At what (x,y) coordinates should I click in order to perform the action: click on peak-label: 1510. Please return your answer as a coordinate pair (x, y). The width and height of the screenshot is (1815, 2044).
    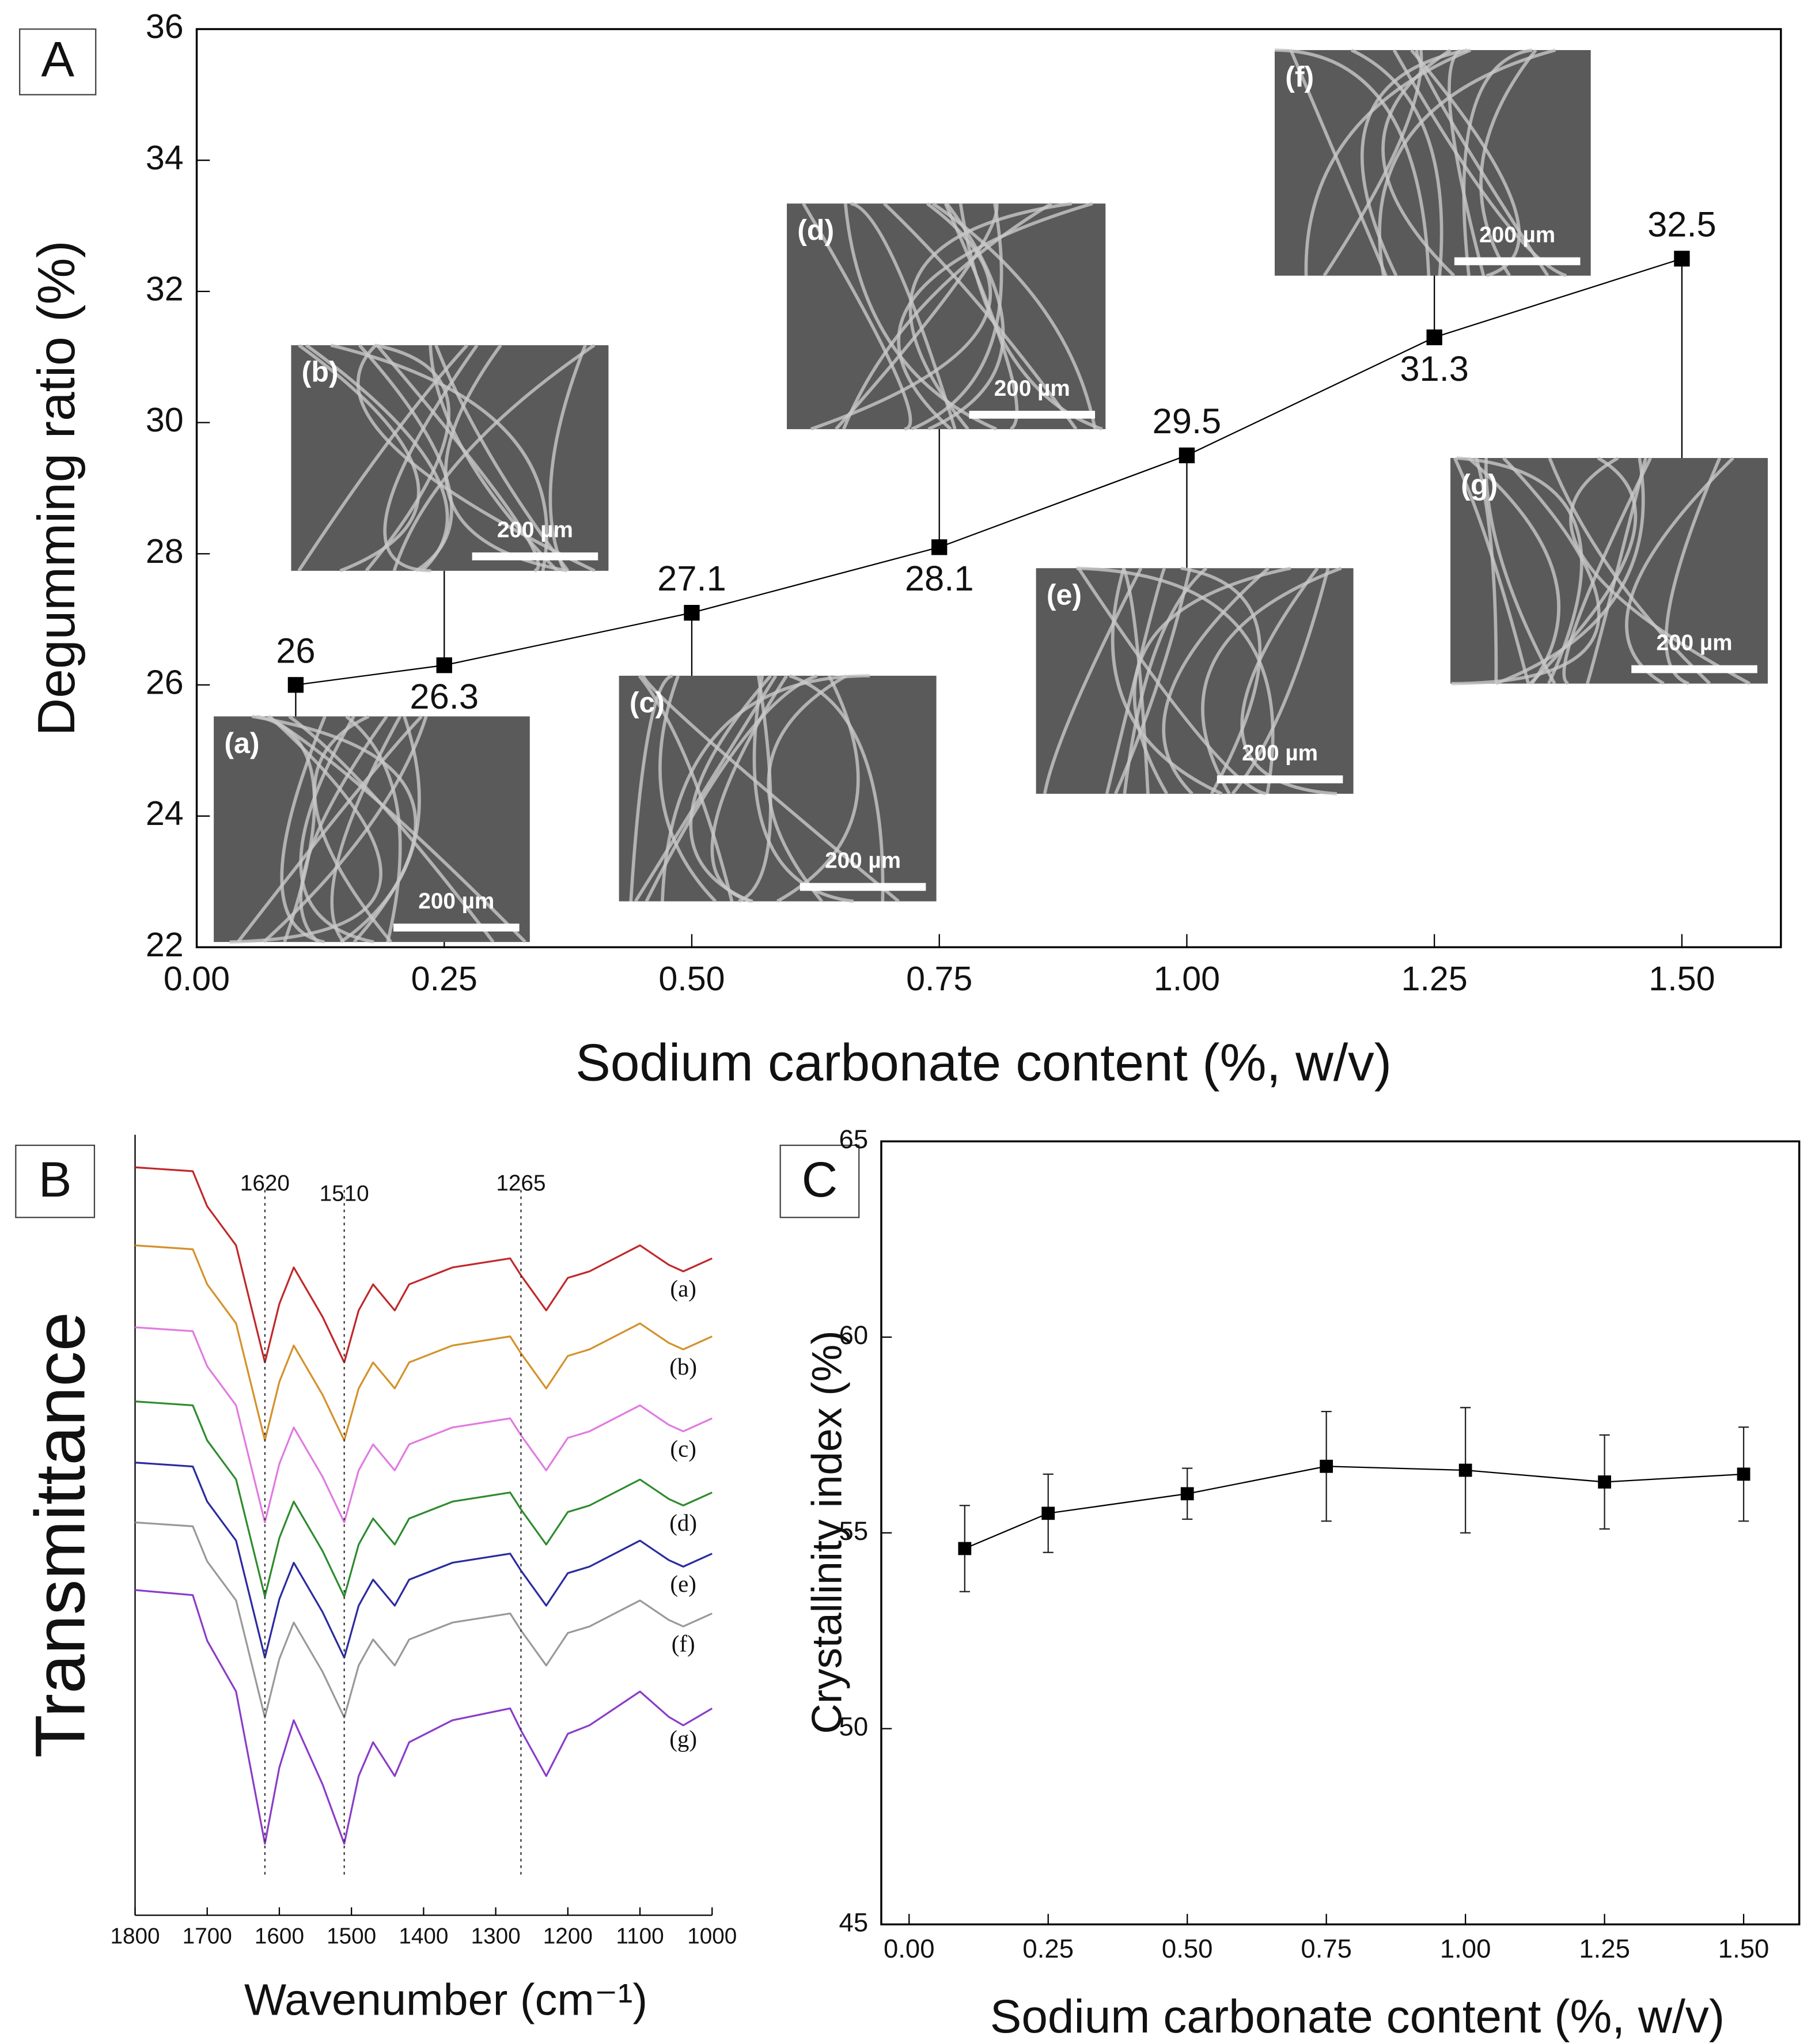
    Looking at the image, I should click on (344, 1194).